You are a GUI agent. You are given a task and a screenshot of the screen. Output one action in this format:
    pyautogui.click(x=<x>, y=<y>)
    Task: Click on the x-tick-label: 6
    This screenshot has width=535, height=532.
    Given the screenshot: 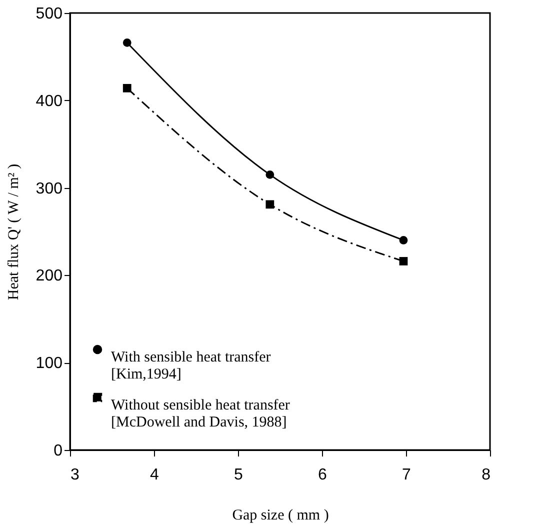 What is the action you would take?
    pyautogui.click(x=323, y=475)
    